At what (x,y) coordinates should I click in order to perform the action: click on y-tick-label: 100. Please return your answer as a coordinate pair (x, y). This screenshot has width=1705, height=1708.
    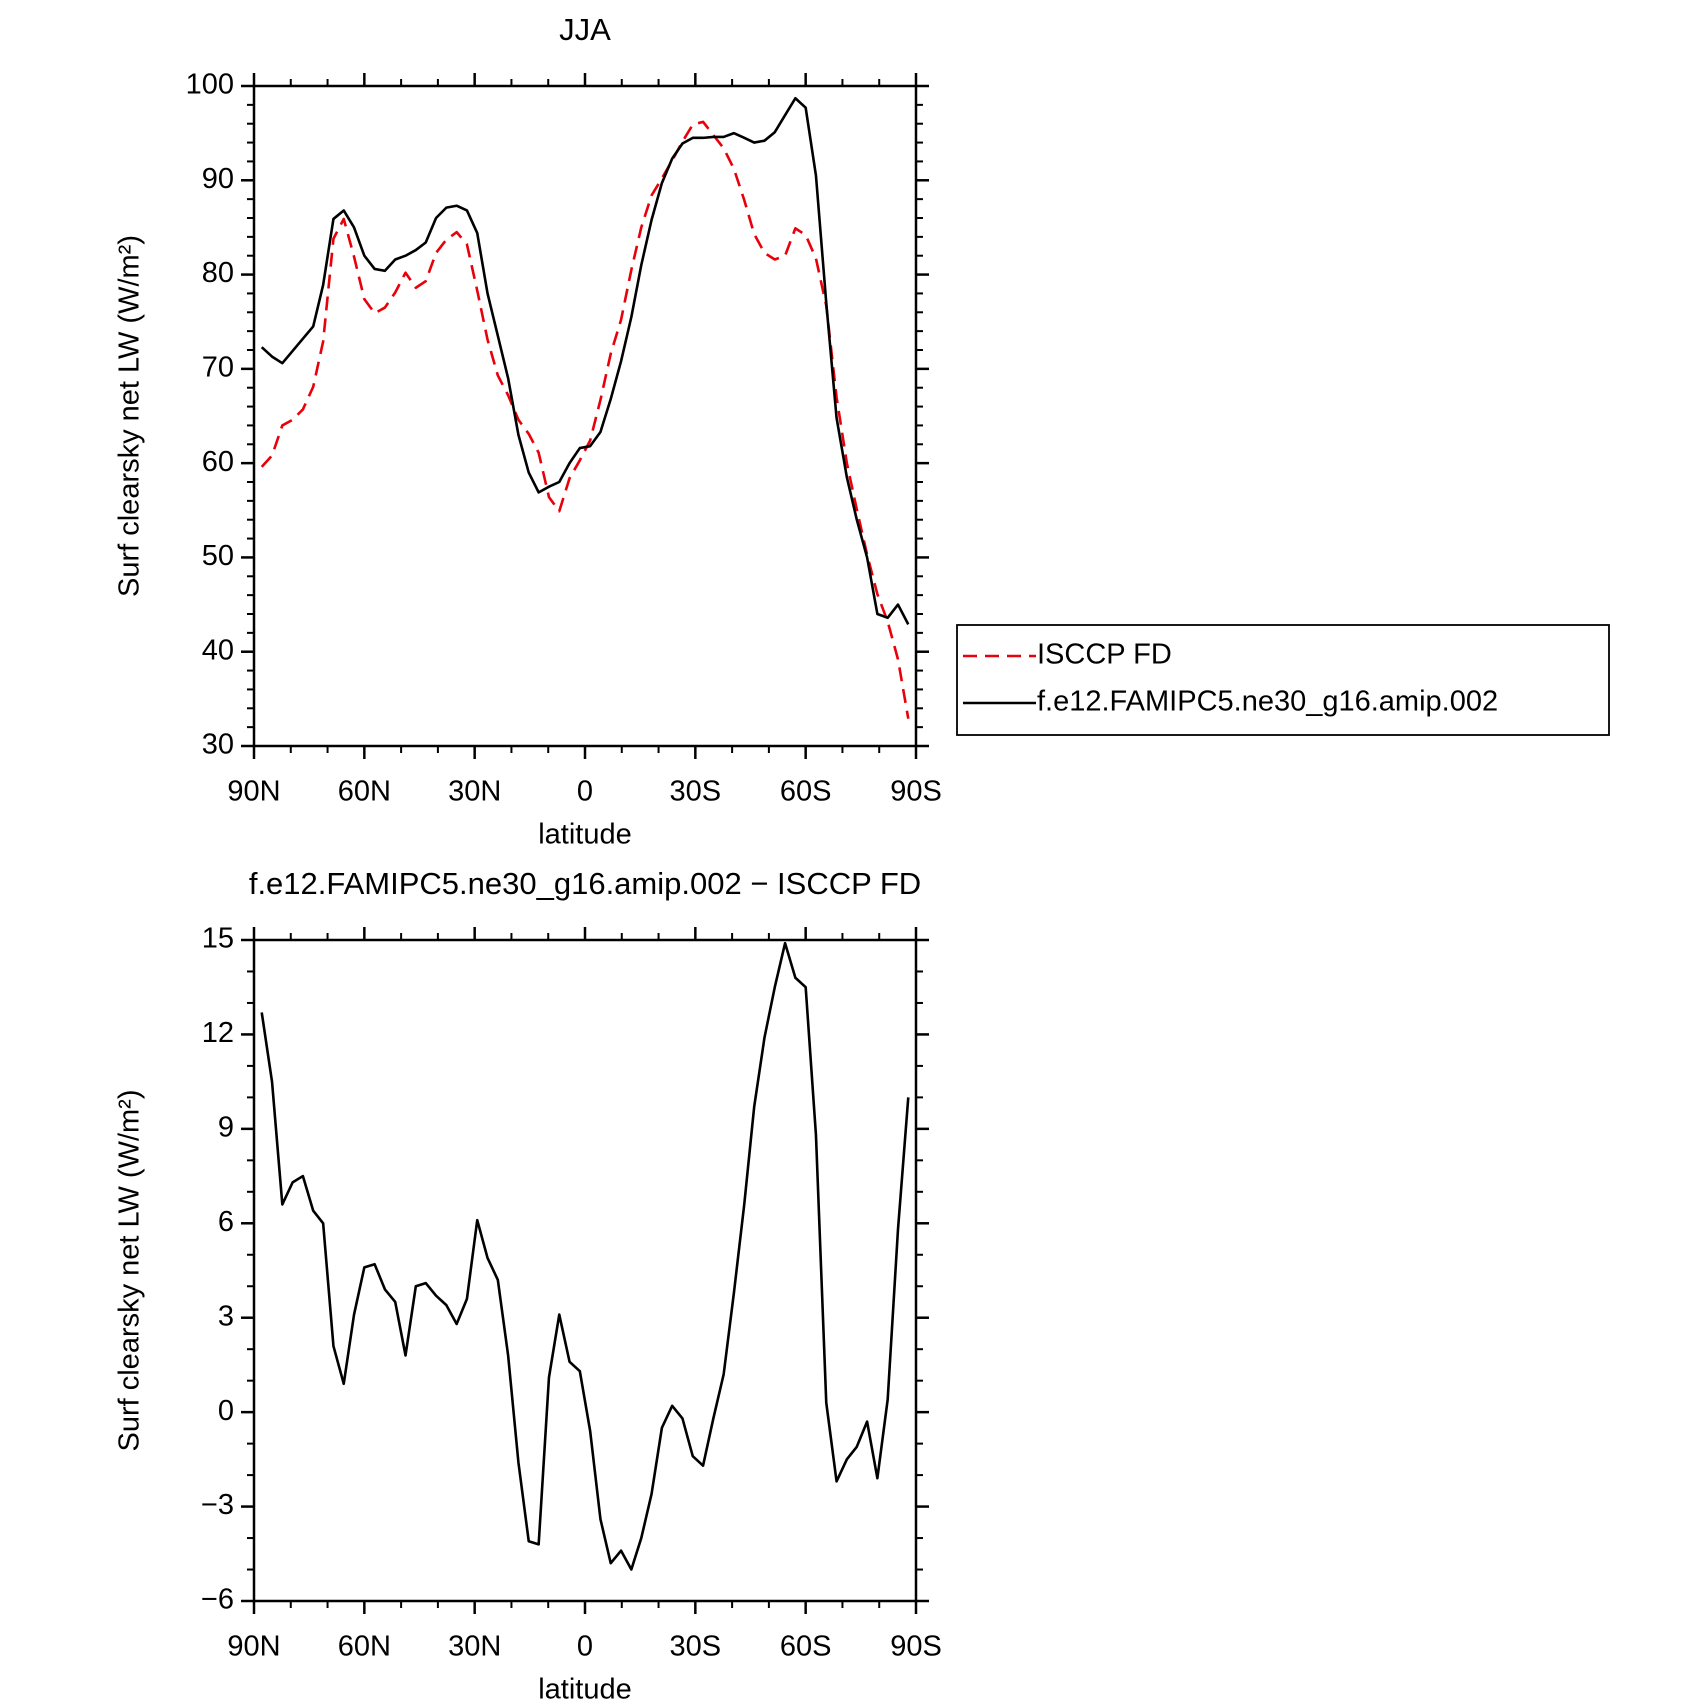
    Looking at the image, I should click on (210, 85).